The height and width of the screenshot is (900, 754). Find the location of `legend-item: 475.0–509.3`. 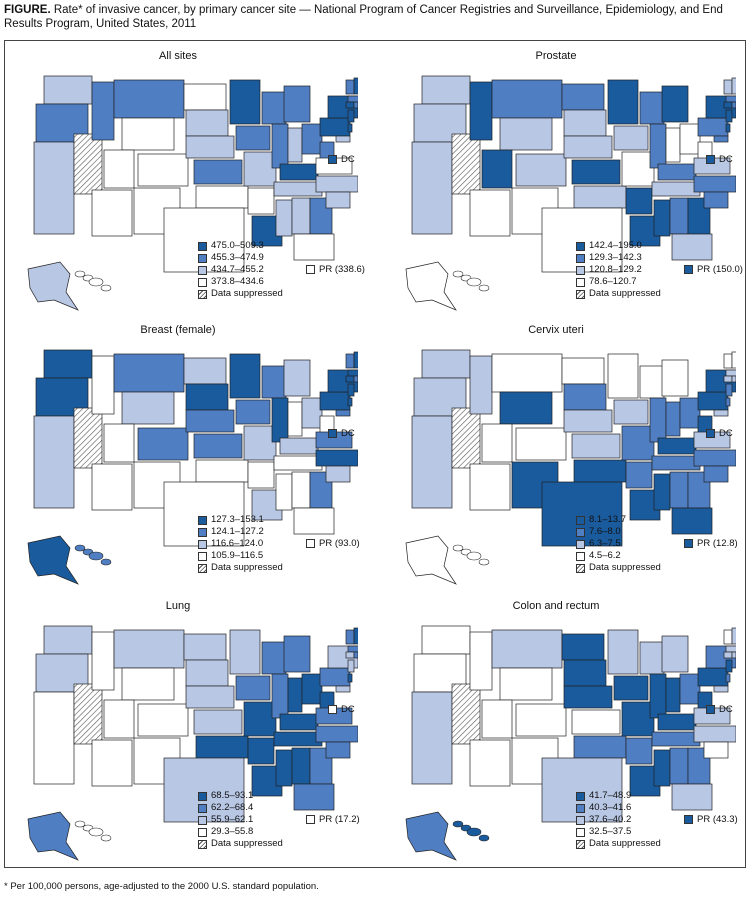

legend-item: 475.0–509.3 is located at coordinates (240, 246).